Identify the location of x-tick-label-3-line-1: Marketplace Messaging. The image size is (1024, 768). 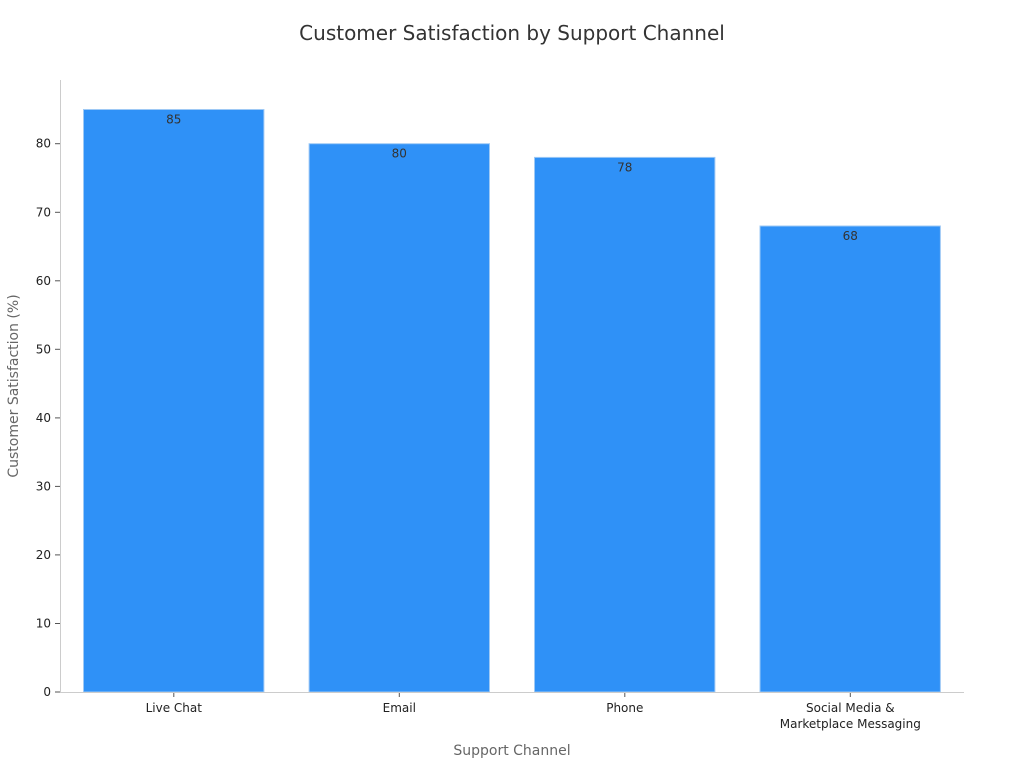
(850, 724).